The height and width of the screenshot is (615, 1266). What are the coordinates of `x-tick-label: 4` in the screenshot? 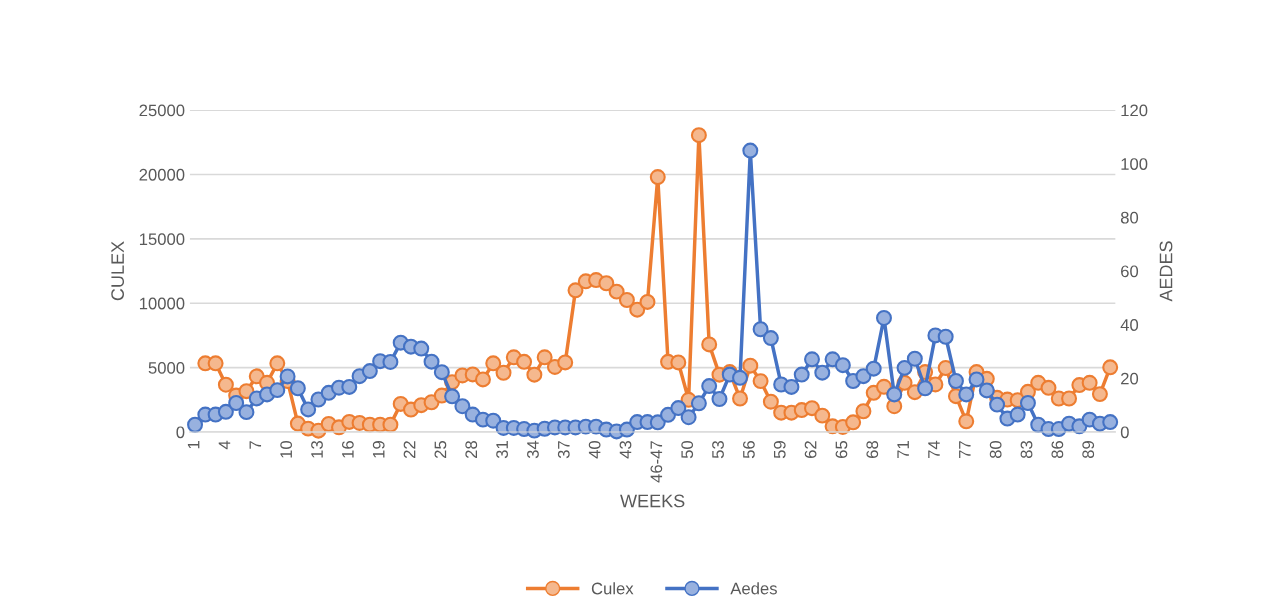 It's located at (224, 445).